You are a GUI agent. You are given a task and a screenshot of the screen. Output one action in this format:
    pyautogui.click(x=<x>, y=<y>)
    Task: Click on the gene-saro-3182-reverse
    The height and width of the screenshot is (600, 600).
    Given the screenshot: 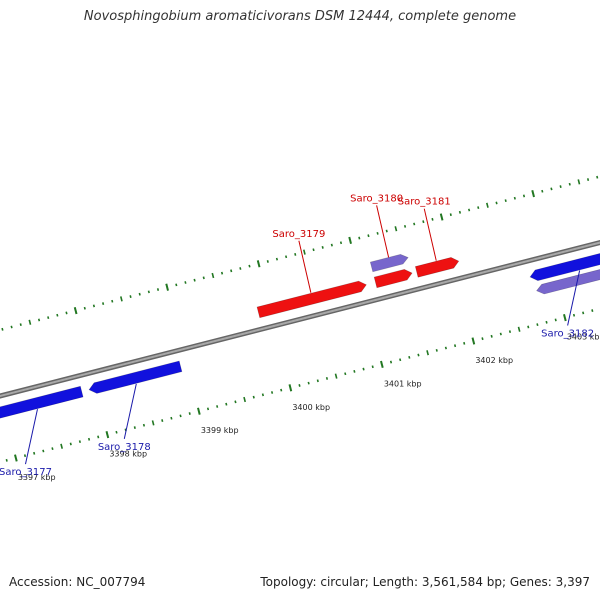 What is the action you would take?
    pyautogui.click(x=564, y=267)
    